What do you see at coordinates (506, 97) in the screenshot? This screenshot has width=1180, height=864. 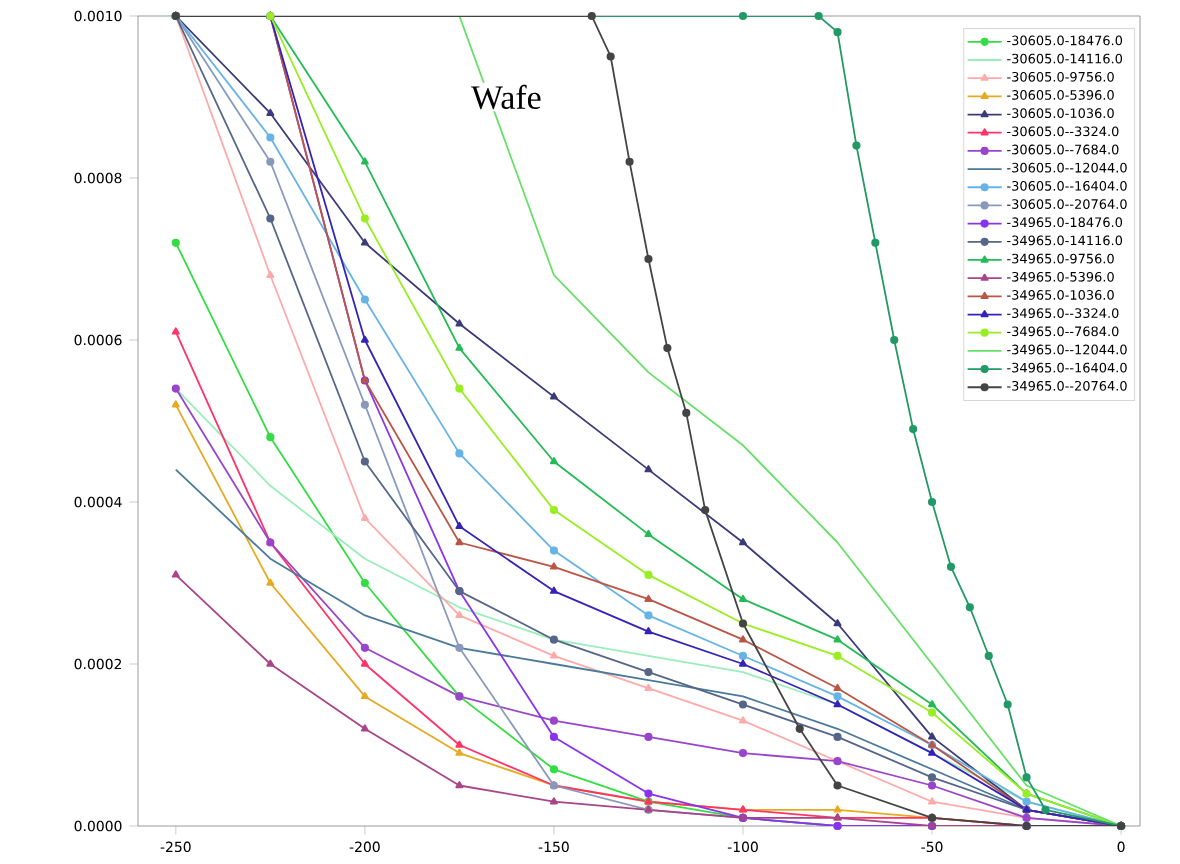 I see `annotation: Wafe` at bounding box center [506, 97].